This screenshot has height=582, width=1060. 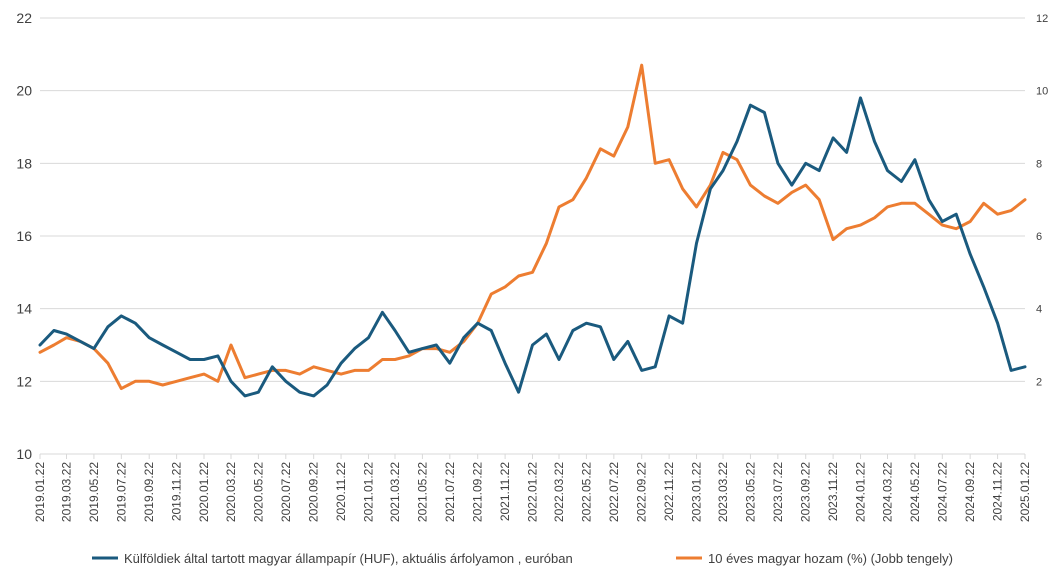 What do you see at coordinates (67, 492) in the screenshot?
I see `x-axis-tick-label: 2019.03.22` at bounding box center [67, 492].